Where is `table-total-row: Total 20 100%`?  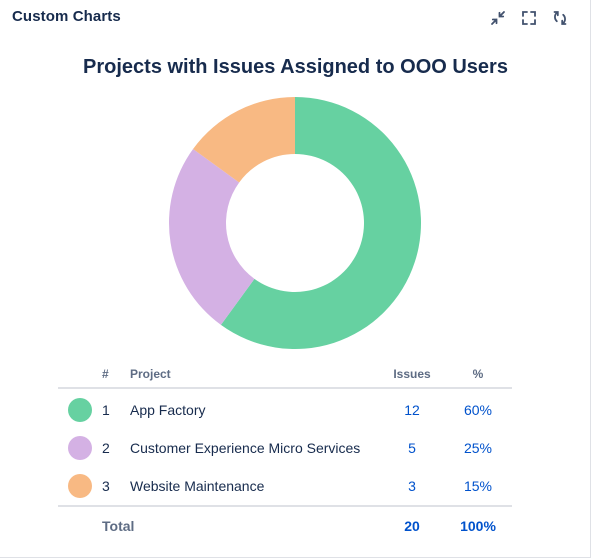 table-total-row: Total 20 100% is located at coordinates (285, 524).